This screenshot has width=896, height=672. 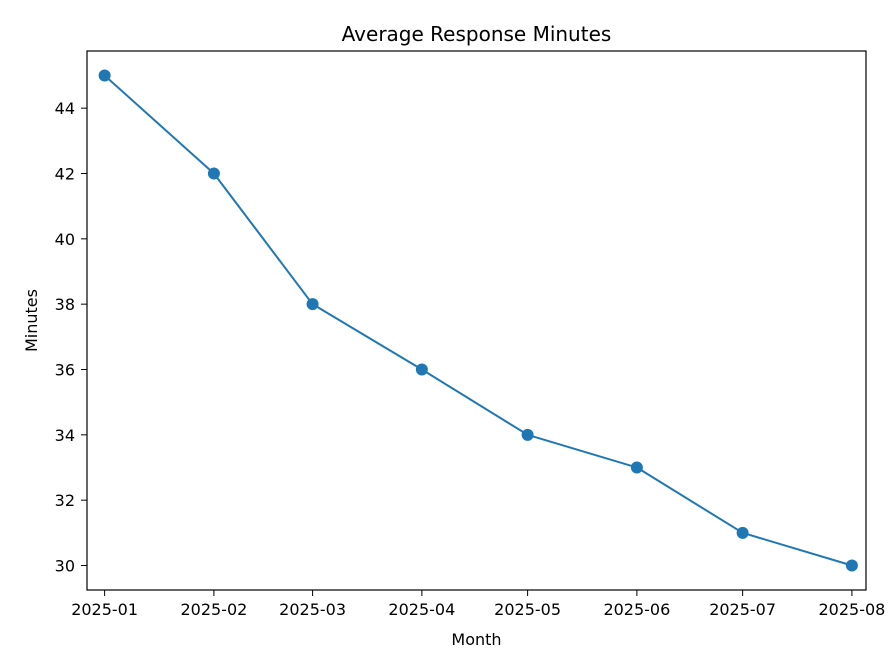 What do you see at coordinates (312, 609) in the screenshot?
I see `x-tick-label: 2025-03` at bounding box center [312, 609].